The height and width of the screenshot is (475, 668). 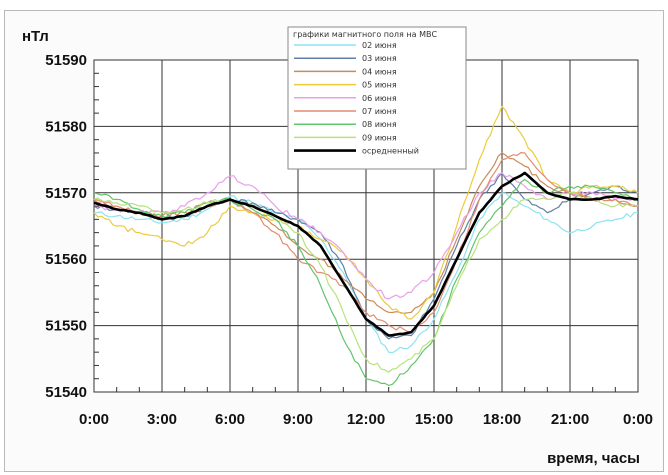 I want to click on y-tick-label: 51590, so click(x=66, y=60).